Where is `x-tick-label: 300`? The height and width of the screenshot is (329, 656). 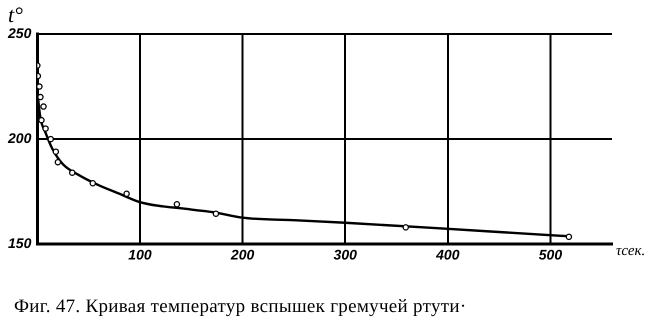 x-tick-label: 300 is located at coordinates (346, 254).